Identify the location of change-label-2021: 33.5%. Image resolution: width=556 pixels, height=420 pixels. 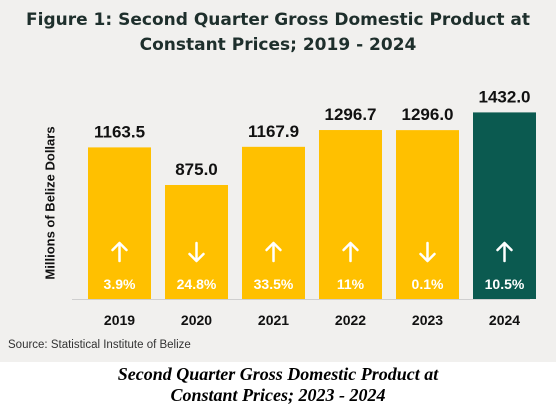
(274, 284).